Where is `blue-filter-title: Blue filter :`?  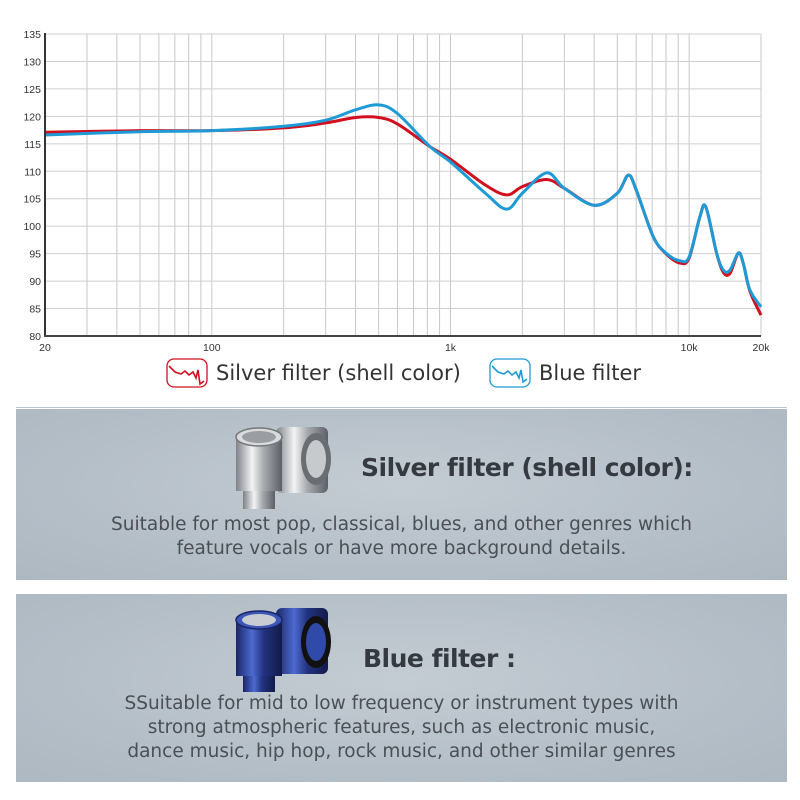
blue-filter-title: Blue filter : is located at coordinates (439, 658).